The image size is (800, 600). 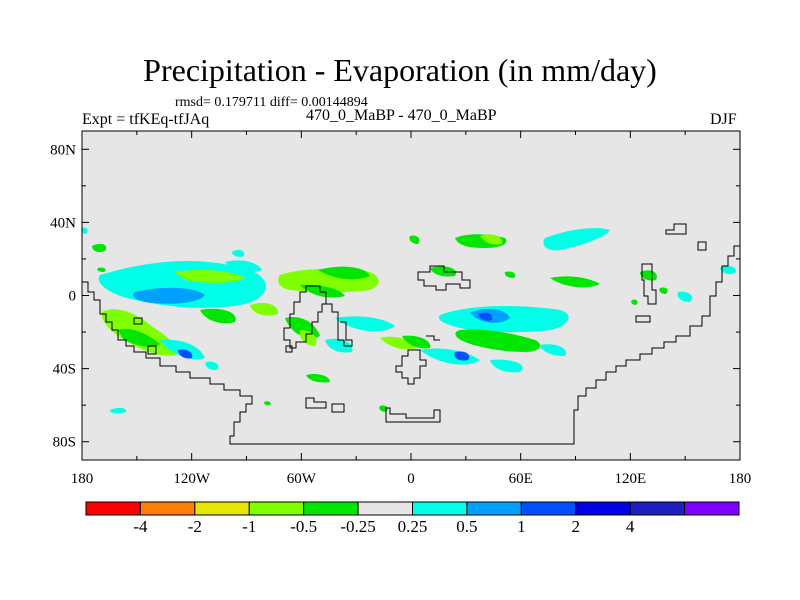 What do you see at coordinates (357, 526) in the screenshot?
I see `colorbar-label: -0.25` at bounding box center [357, 526].